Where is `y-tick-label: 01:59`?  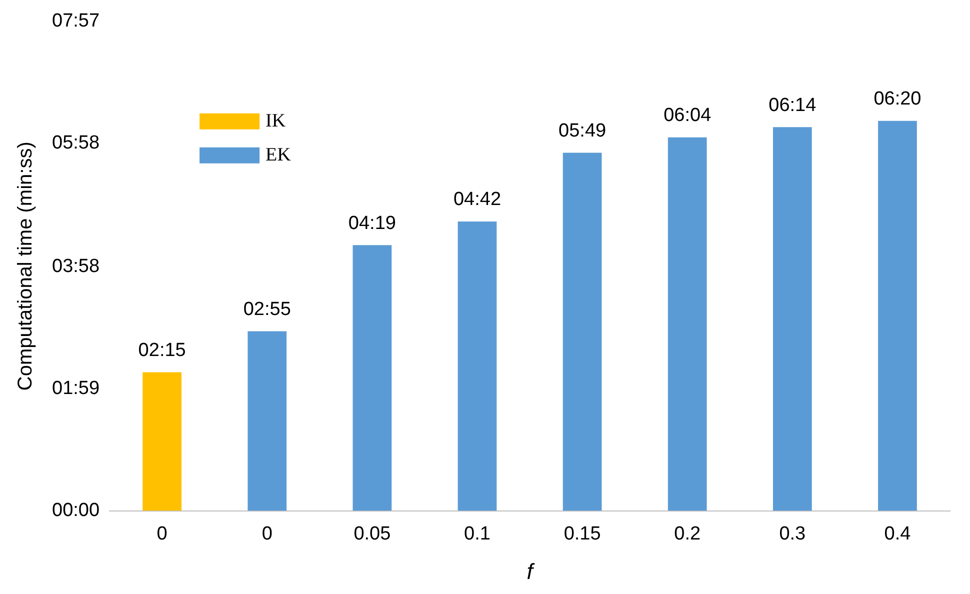
y-tick-label: 01:59 is located at coordinates (76, 388).